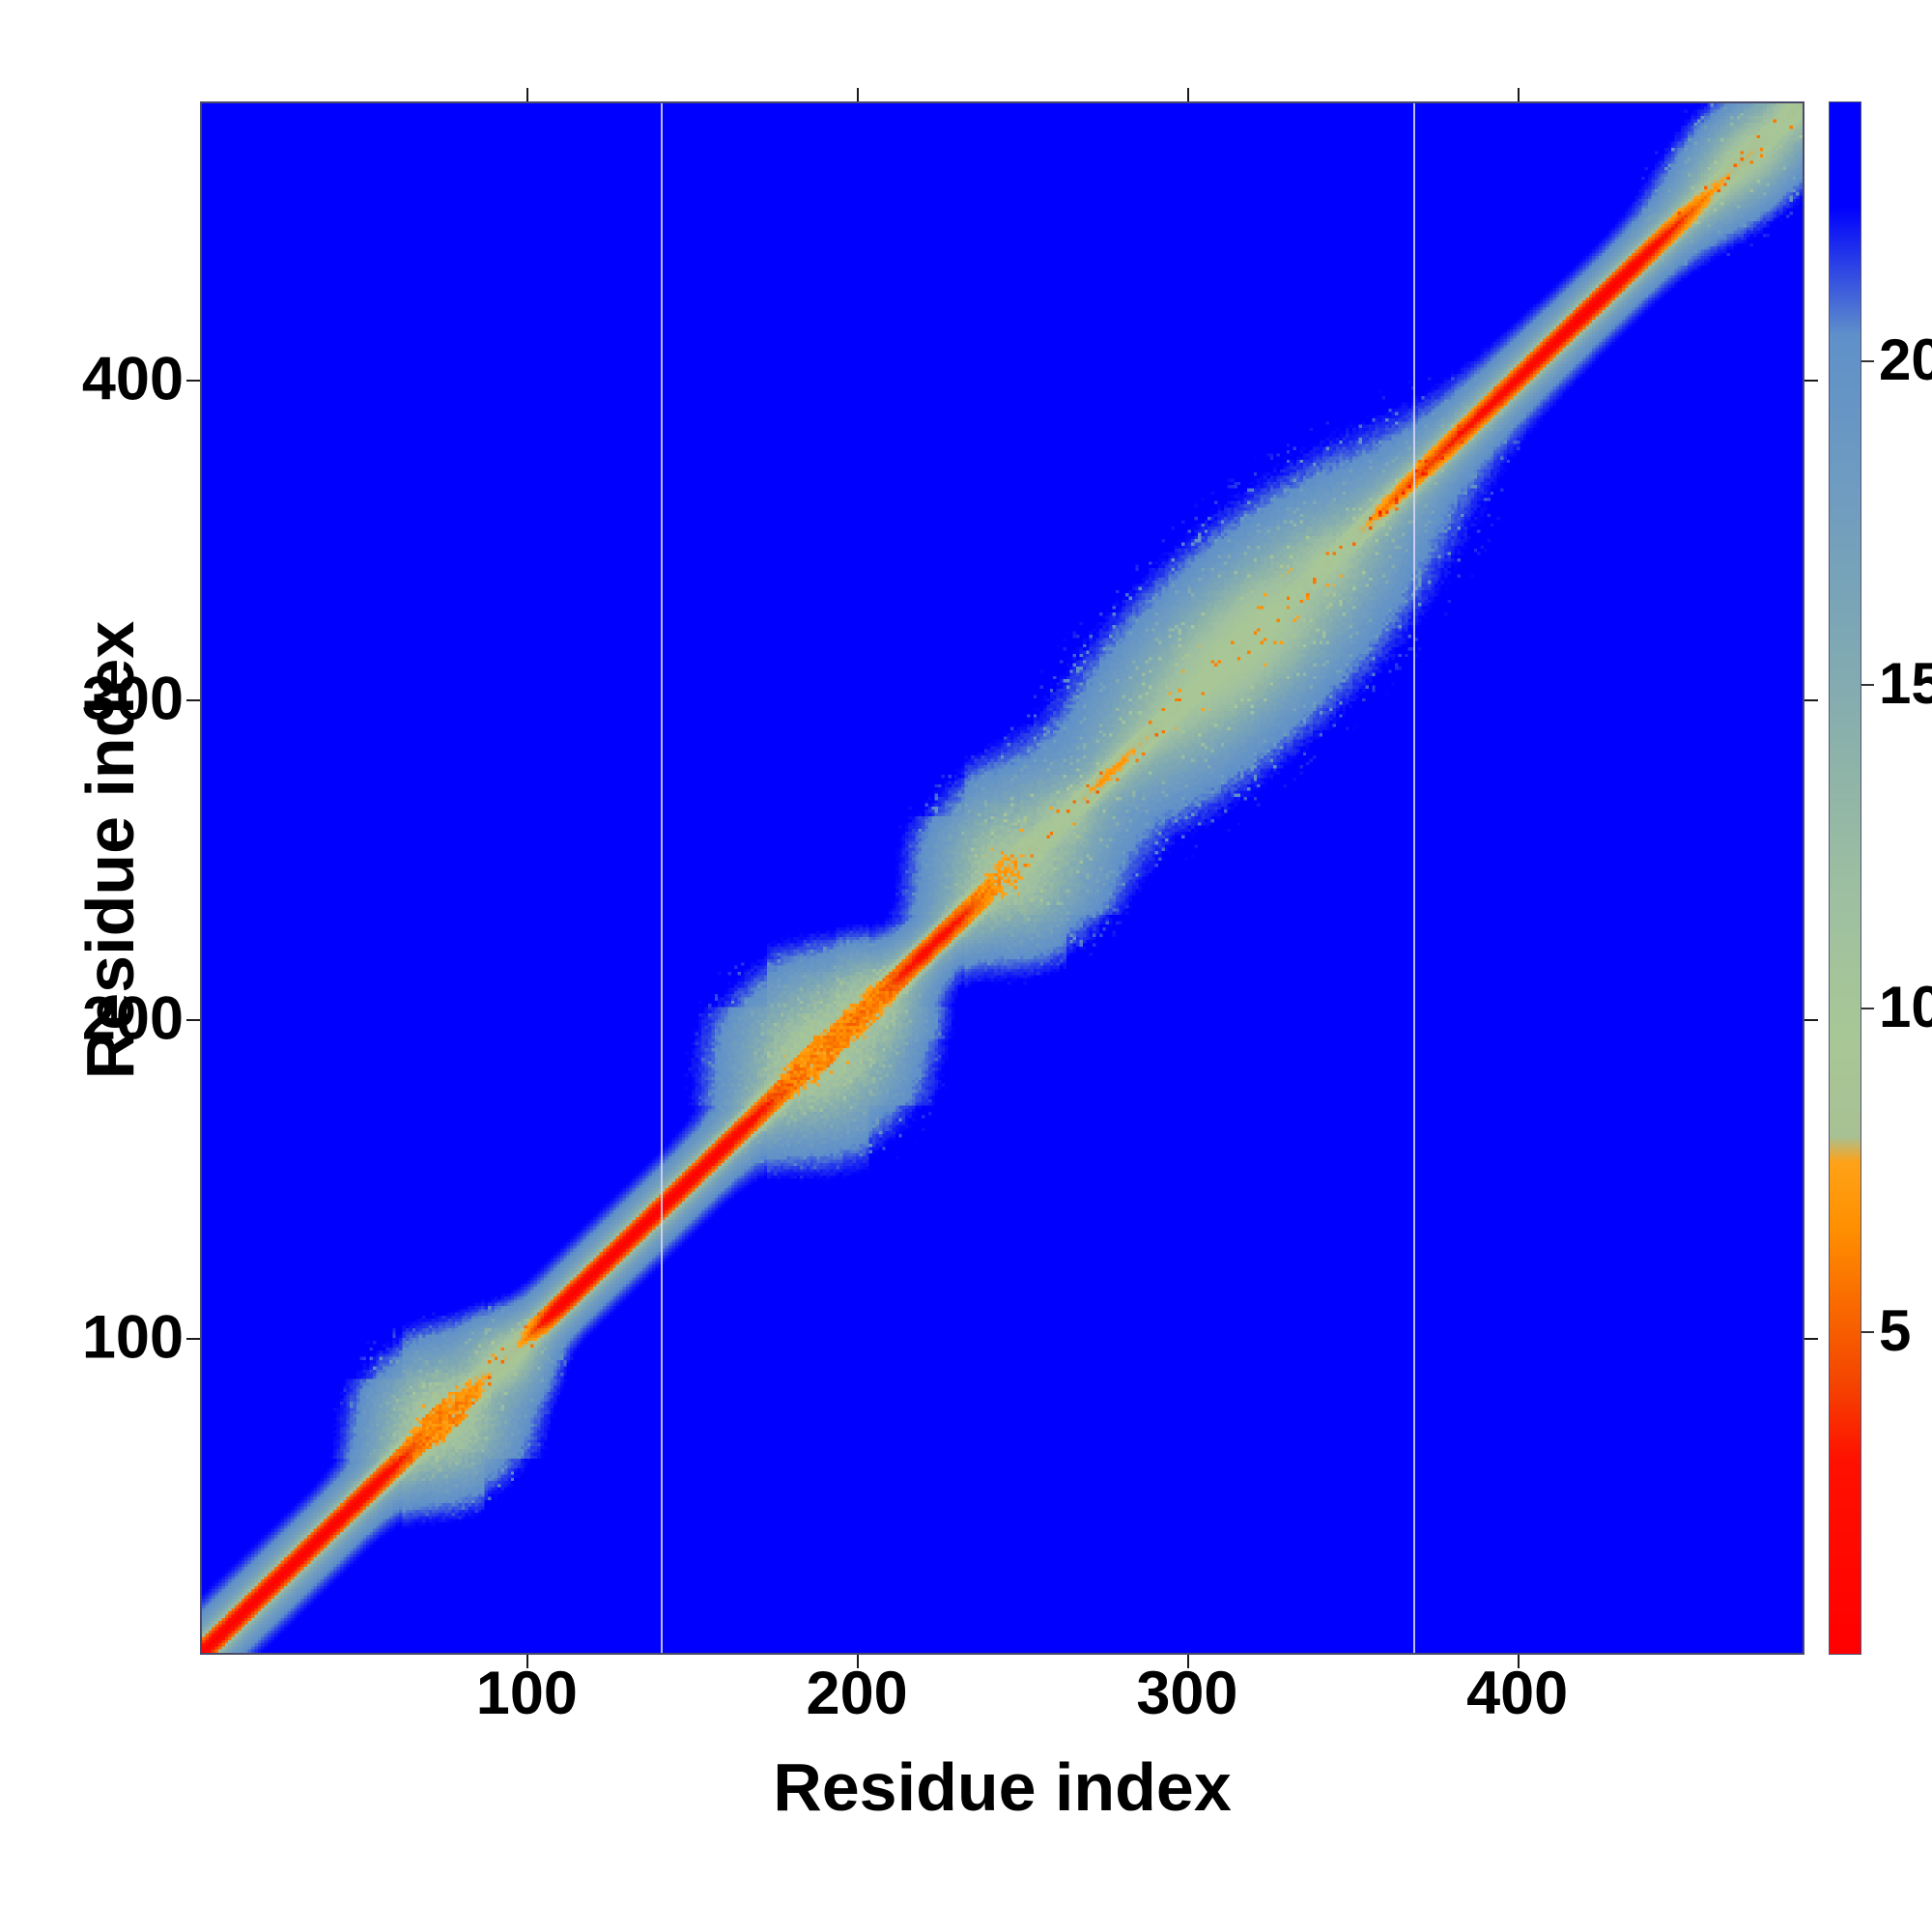 The height and width of the screenshot is (1932, 1932). I want to click on colorbar-tick-label-20: 20, so click(1905, 359).